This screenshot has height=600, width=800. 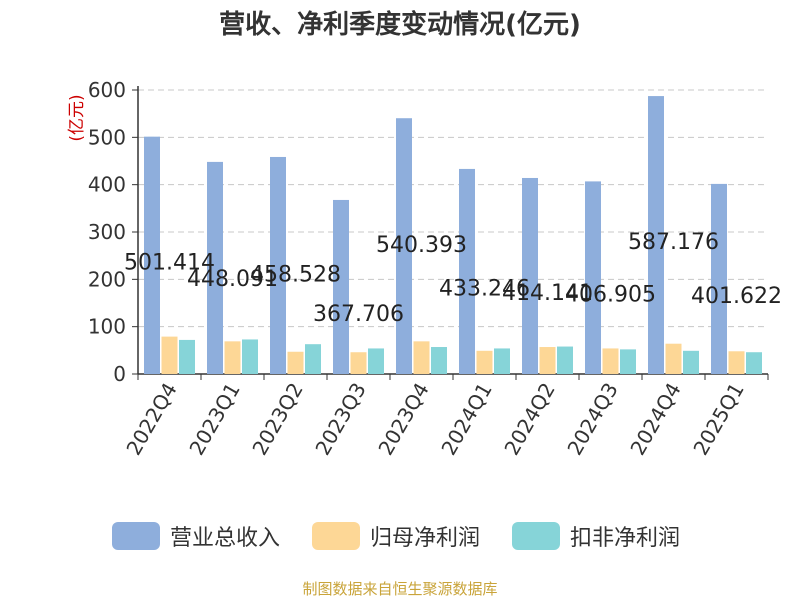 I want to click on y-tick-label: 600, so click(x=107, y=90).